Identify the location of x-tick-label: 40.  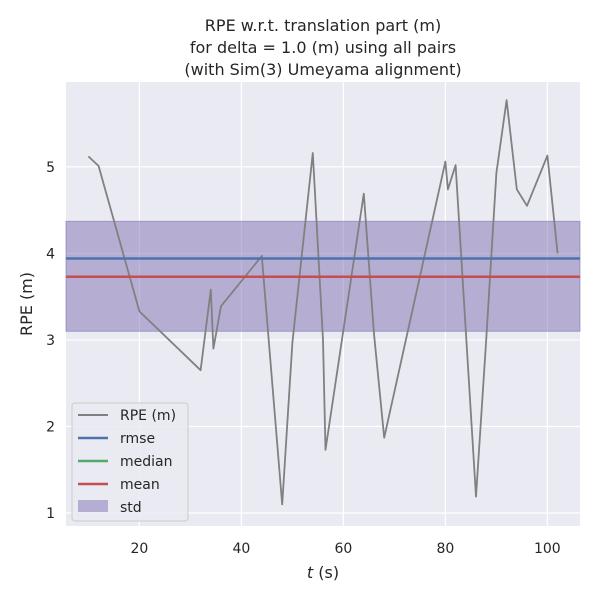
(241, 549).